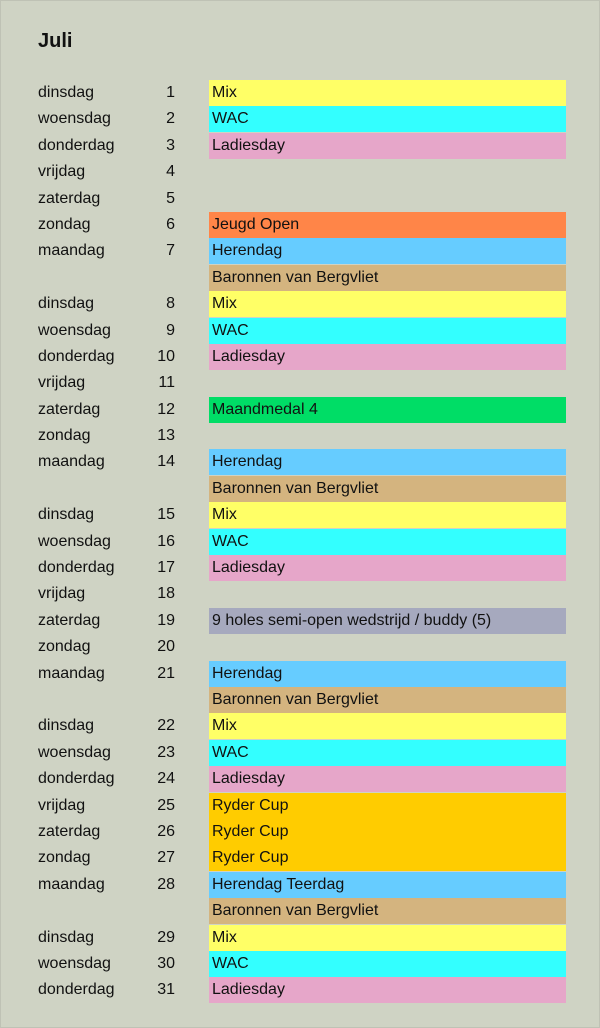 The height and width of the screenshot is (1028, 600). What do you see at coordinates (166, 541) in the screenshot?
I see `date-number: 16` at bounding box center [166, 541].